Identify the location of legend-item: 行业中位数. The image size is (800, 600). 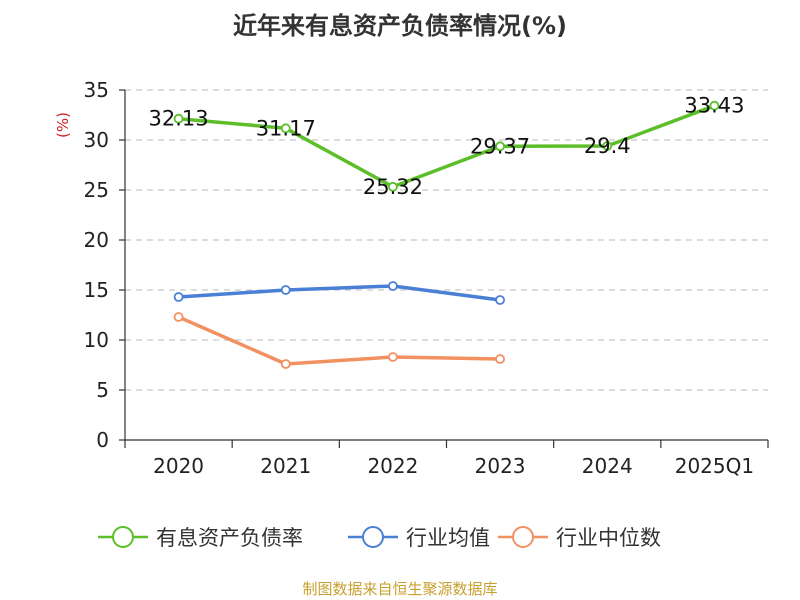
(579, 538).